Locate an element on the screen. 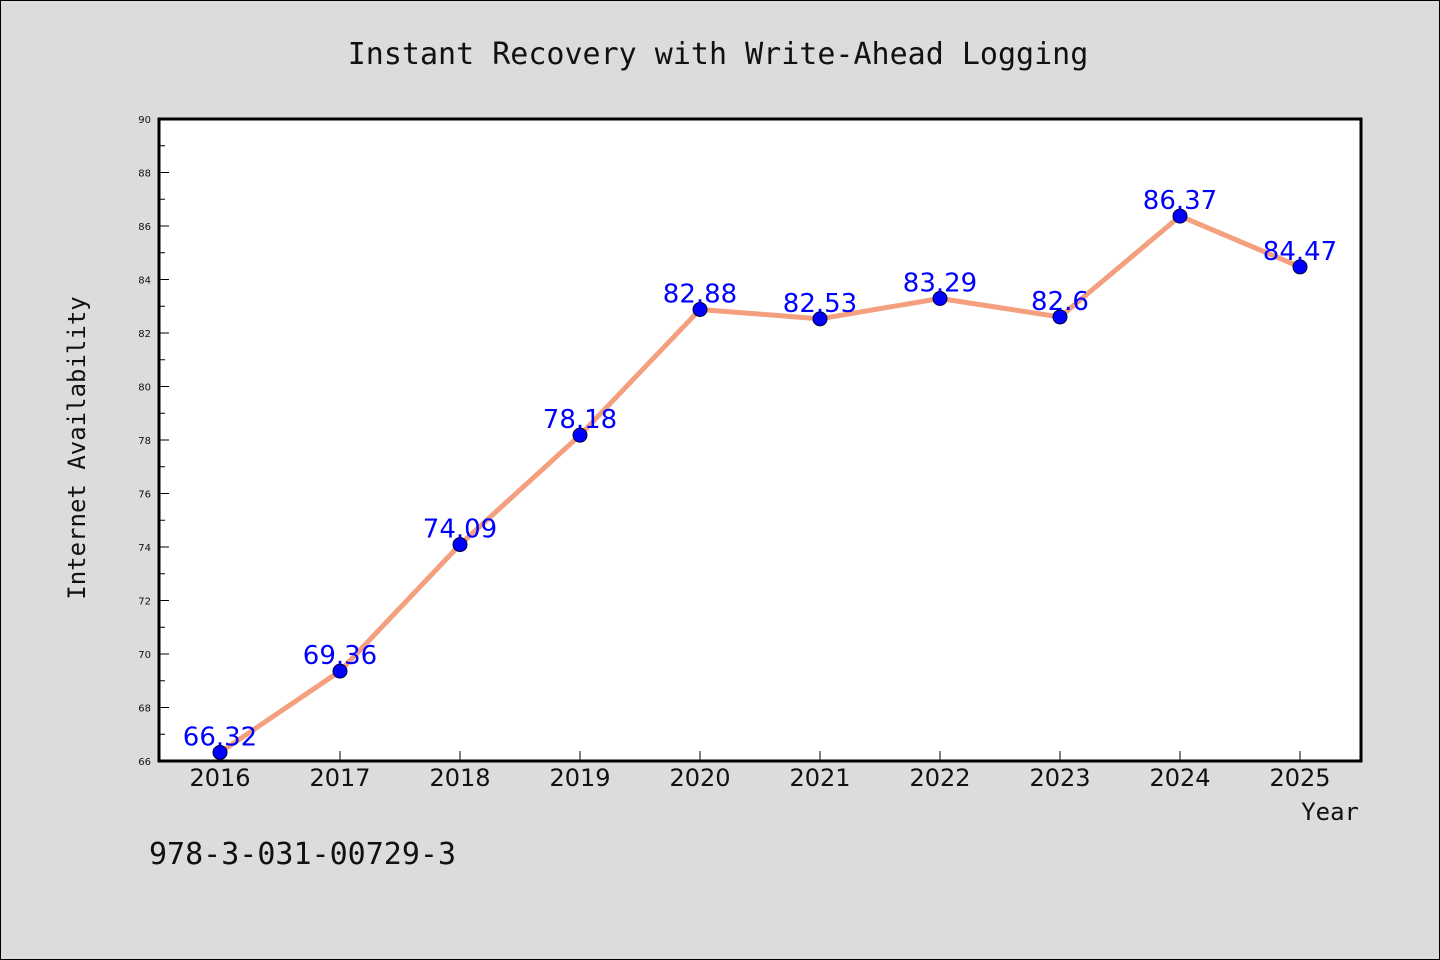 This screenshot has height=960, width=1440. data-label: 82.53 is located at coordinates (820, 304).